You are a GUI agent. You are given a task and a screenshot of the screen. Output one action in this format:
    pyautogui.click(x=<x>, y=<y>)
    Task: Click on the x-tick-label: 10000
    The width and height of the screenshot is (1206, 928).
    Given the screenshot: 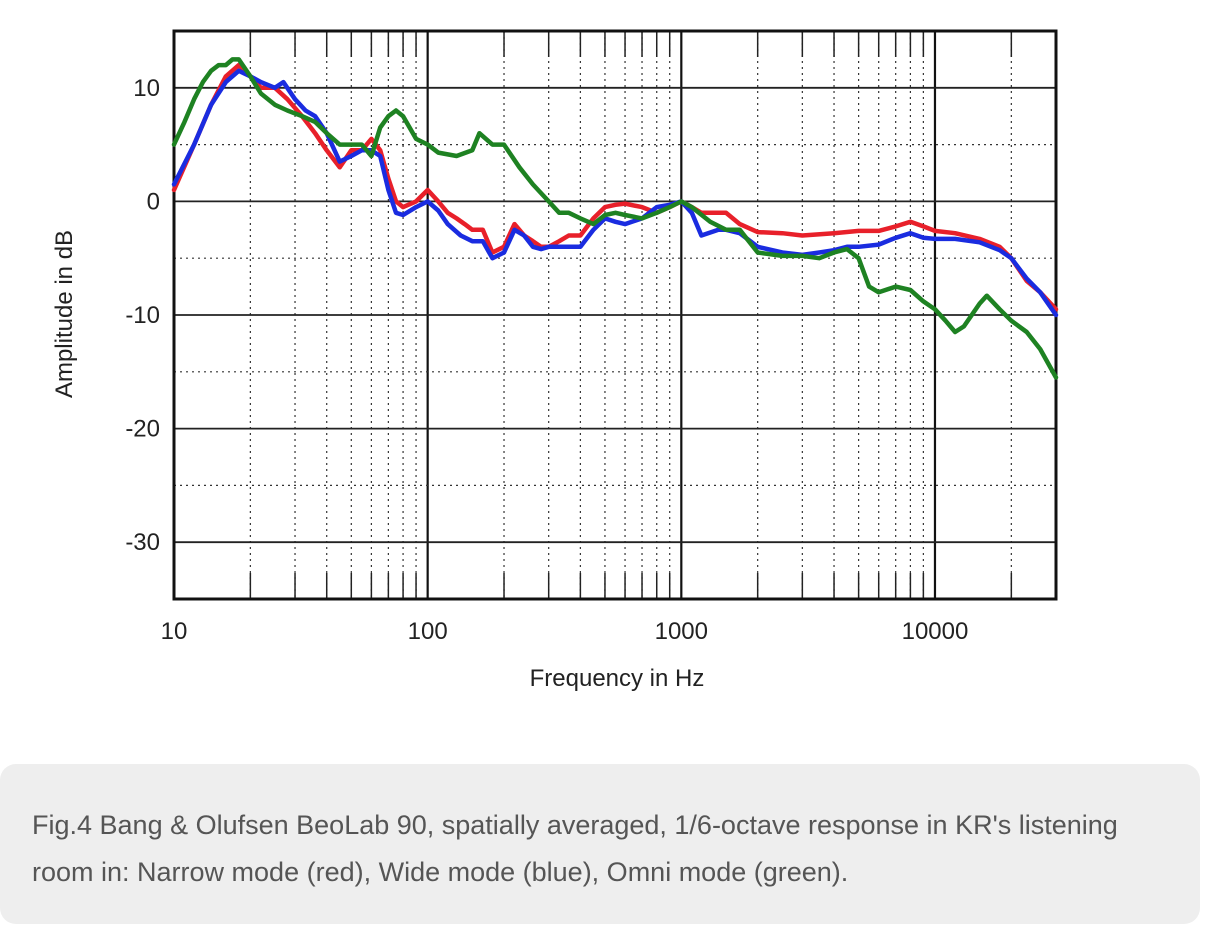 What is the action you would take?
    pyautogui.click(x=935, y=631)
    